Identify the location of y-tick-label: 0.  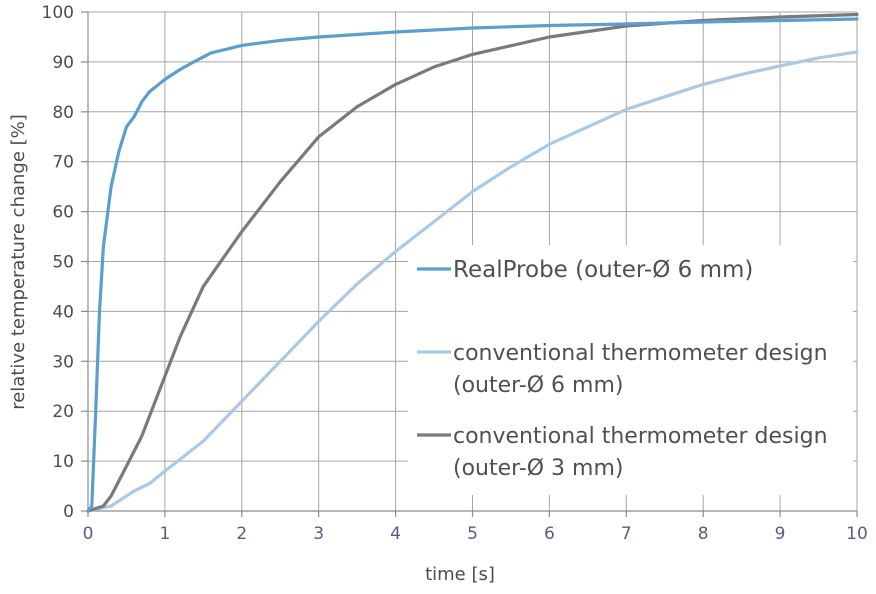
(68, 512).